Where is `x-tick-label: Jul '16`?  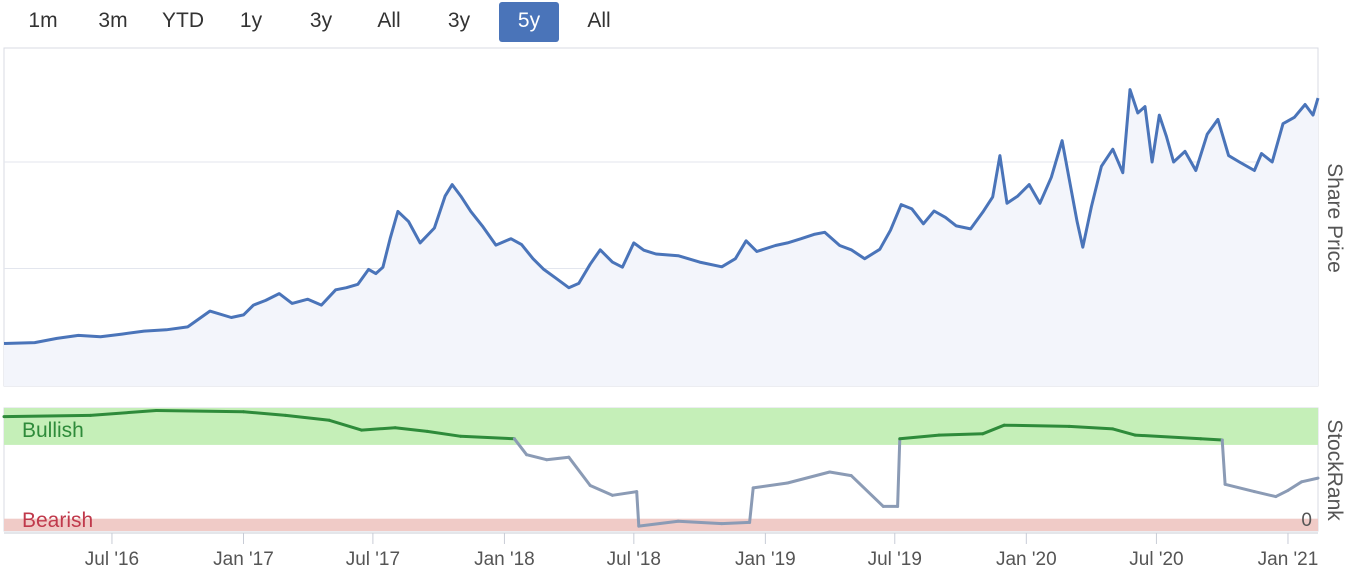 x-tick-label: Jul '16 is located at coordinates (112, 559).